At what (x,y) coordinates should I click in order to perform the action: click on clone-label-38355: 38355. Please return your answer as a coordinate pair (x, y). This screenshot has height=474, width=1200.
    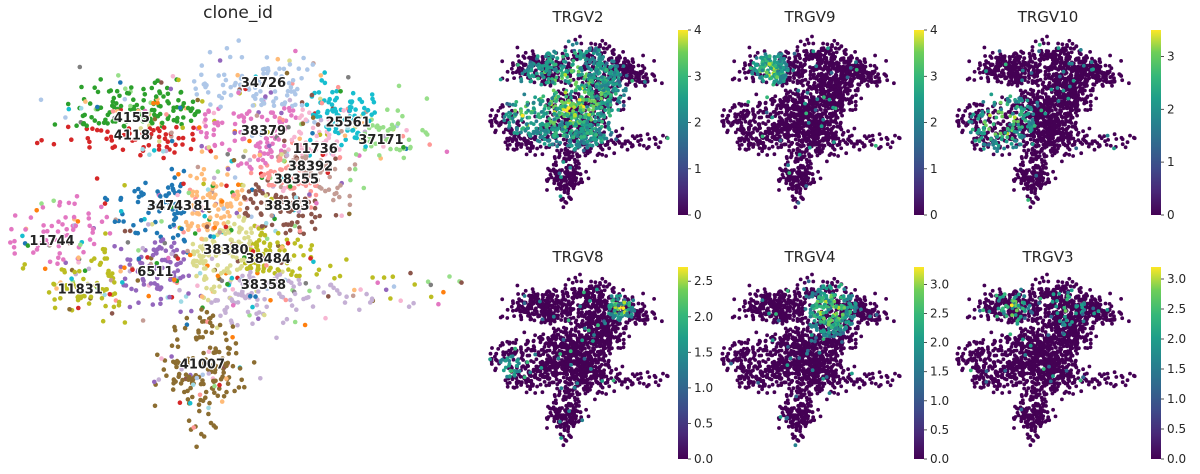
    Looking at the image, I should click on (296, 180).